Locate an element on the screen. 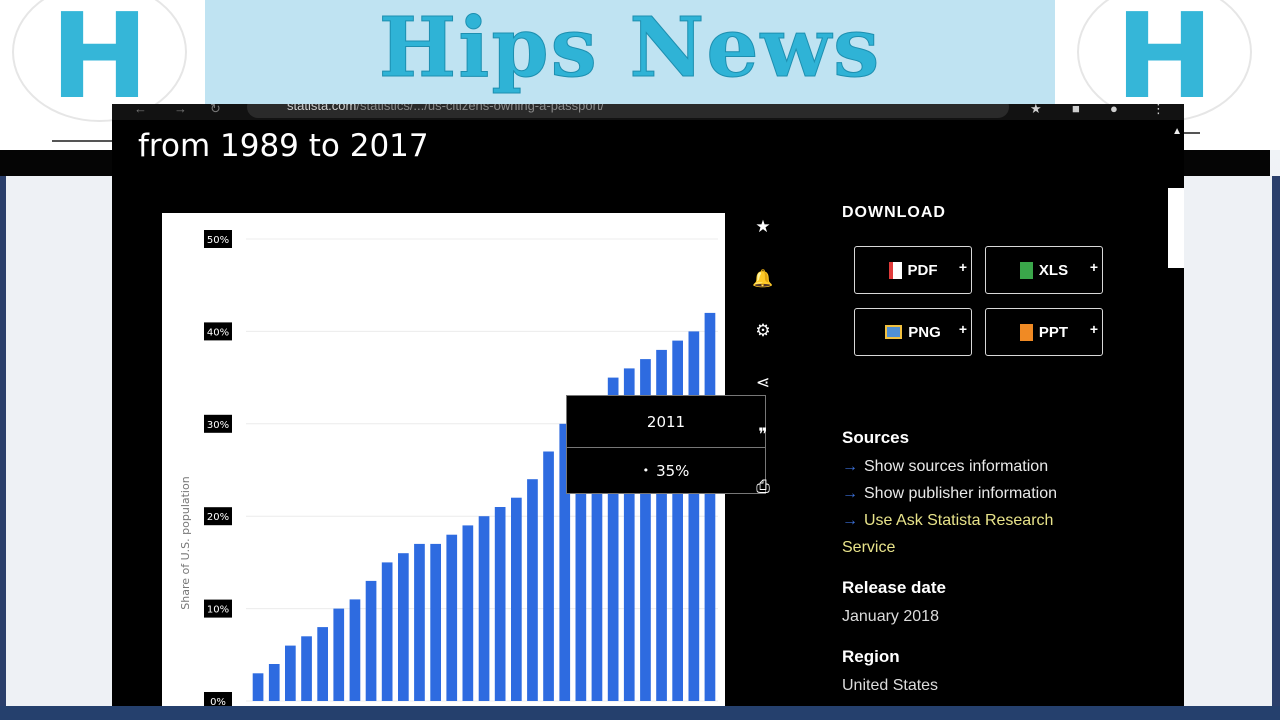 The image size is (1280, 720). bar-1997 is located at coordinates (387, 631).